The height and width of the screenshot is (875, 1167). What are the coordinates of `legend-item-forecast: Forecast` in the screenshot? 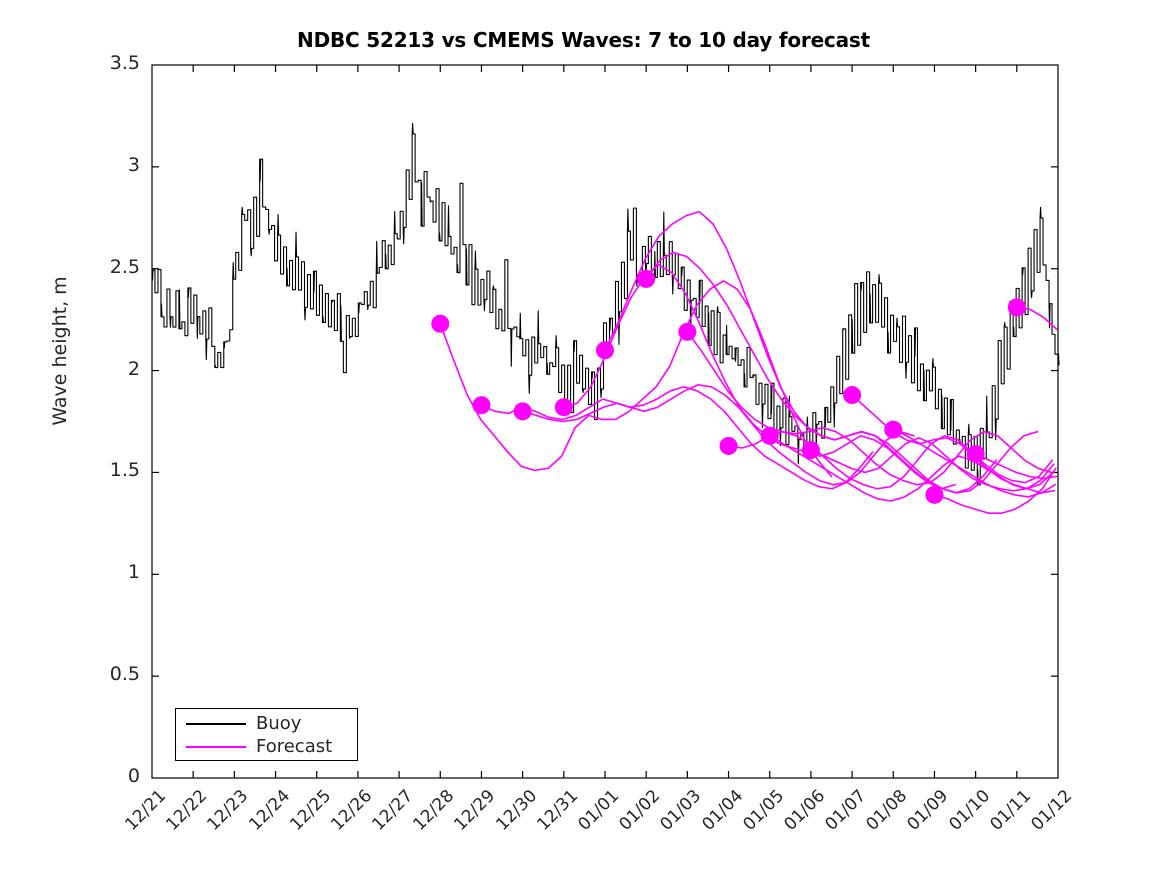 It's located at (267, 747).